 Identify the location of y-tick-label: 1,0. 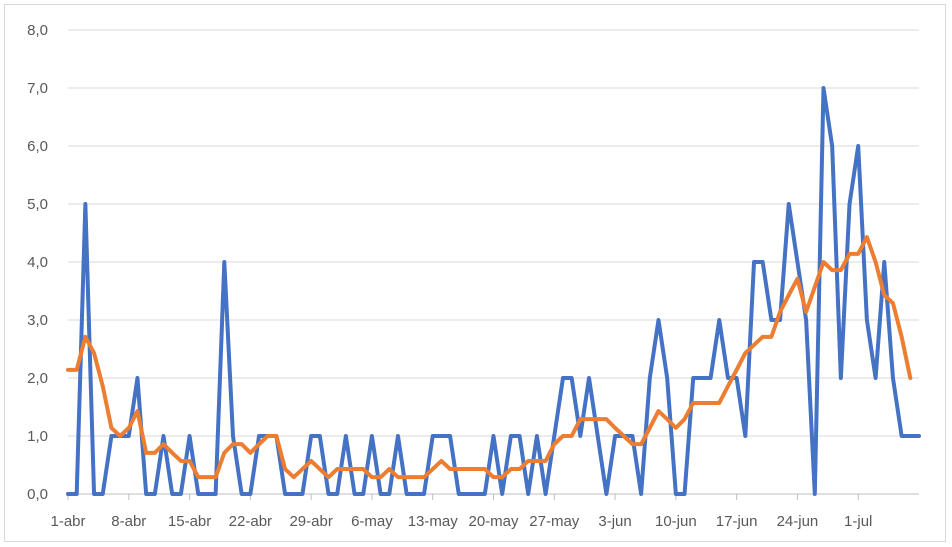
(37, 436).